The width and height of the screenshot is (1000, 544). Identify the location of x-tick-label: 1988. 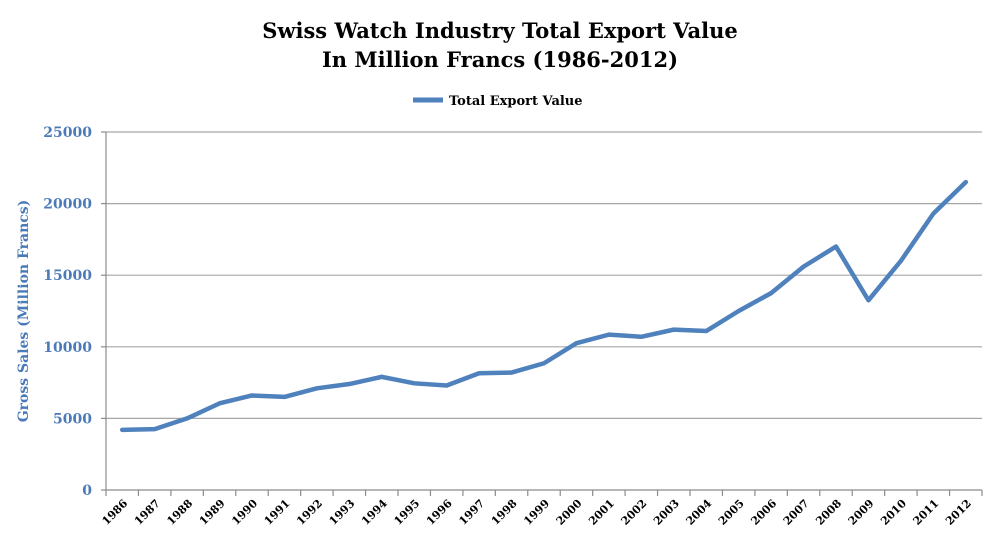
(179, 512).